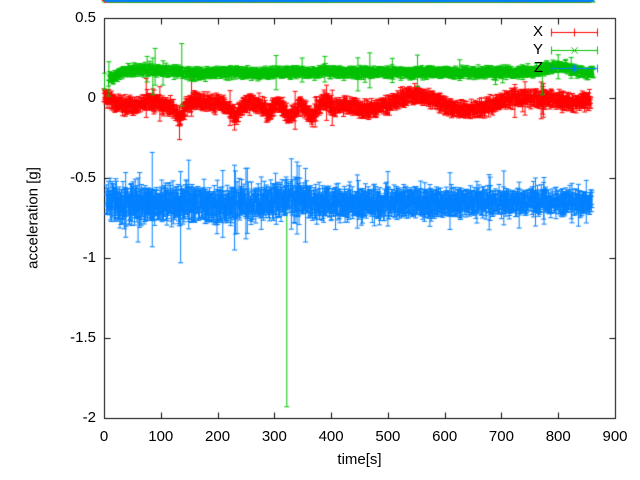  What do you see at coordinates (89, 417) in the screenshot?
I see `y-tick-label--2: -2` at bounding box center [89, 417].